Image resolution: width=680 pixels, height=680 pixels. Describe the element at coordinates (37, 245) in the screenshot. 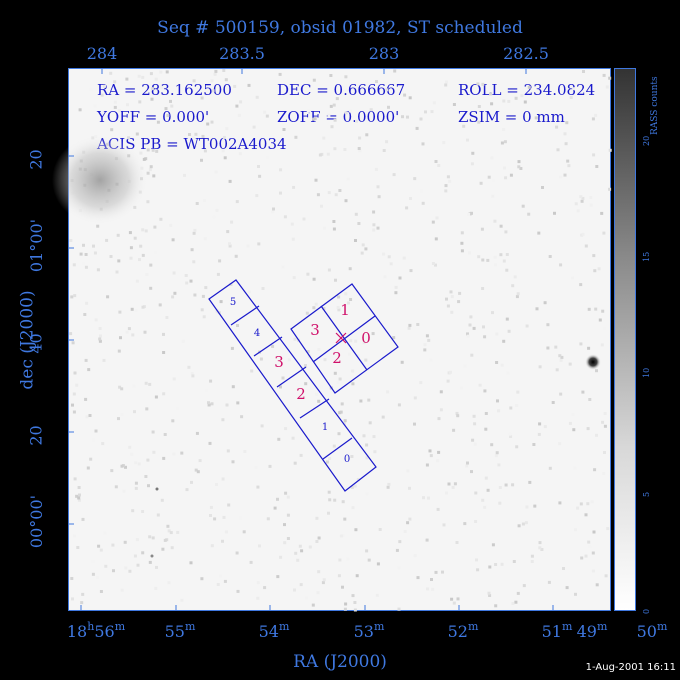

I see `dec-tick-label: 01°00'` at that location.